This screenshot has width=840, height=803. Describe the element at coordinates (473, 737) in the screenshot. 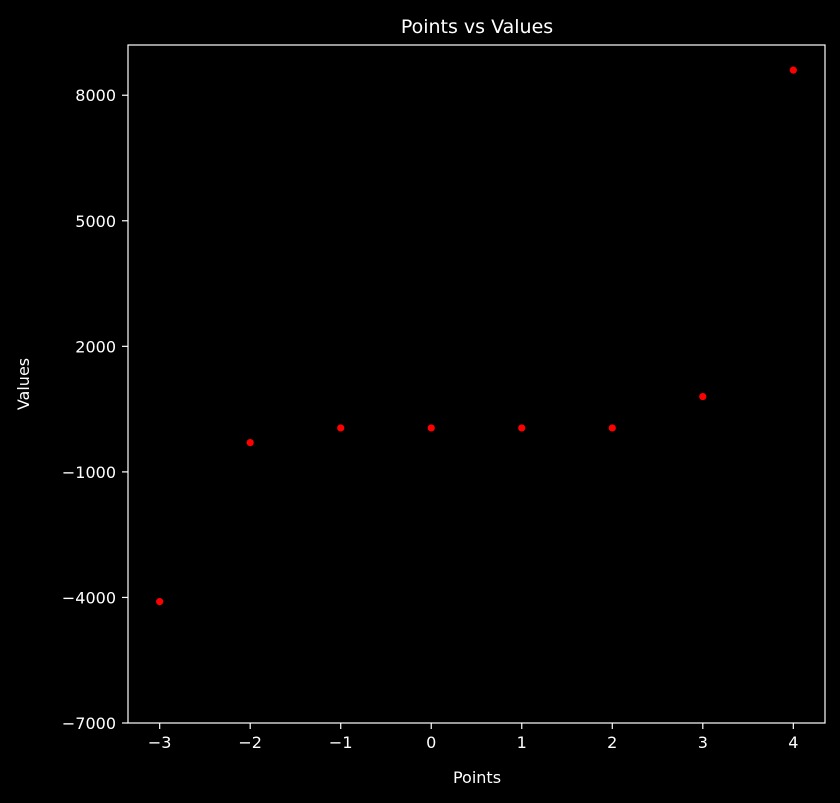

I see `x-axis: −3 −2 −1 0 1 2 3 4` at that location.